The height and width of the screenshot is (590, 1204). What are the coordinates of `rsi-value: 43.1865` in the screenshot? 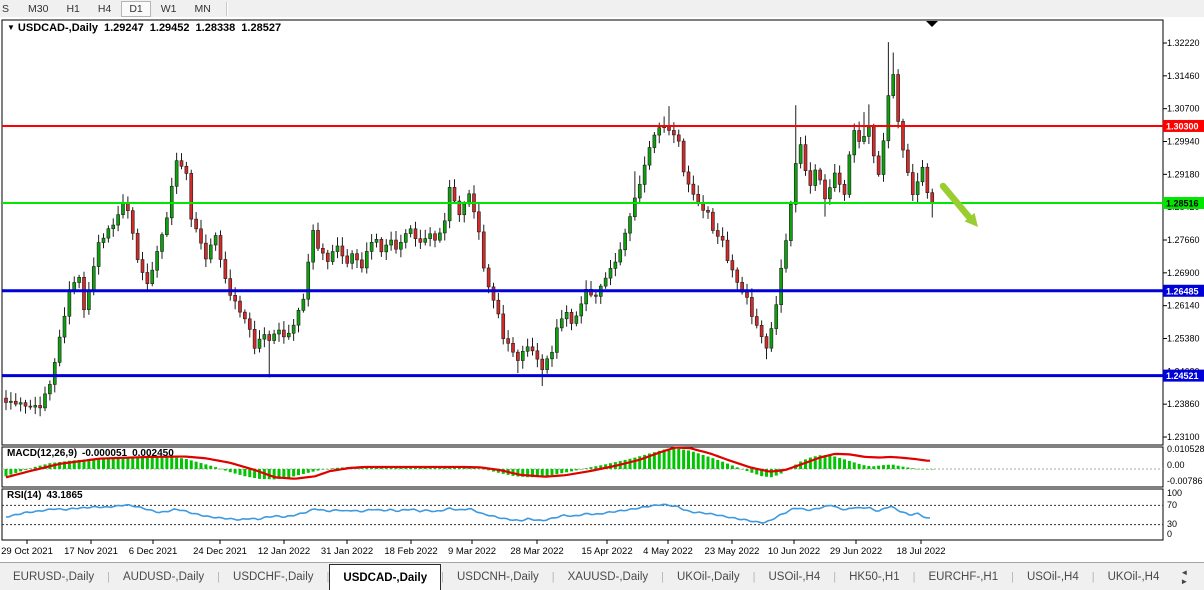 It's located at (64, 495).